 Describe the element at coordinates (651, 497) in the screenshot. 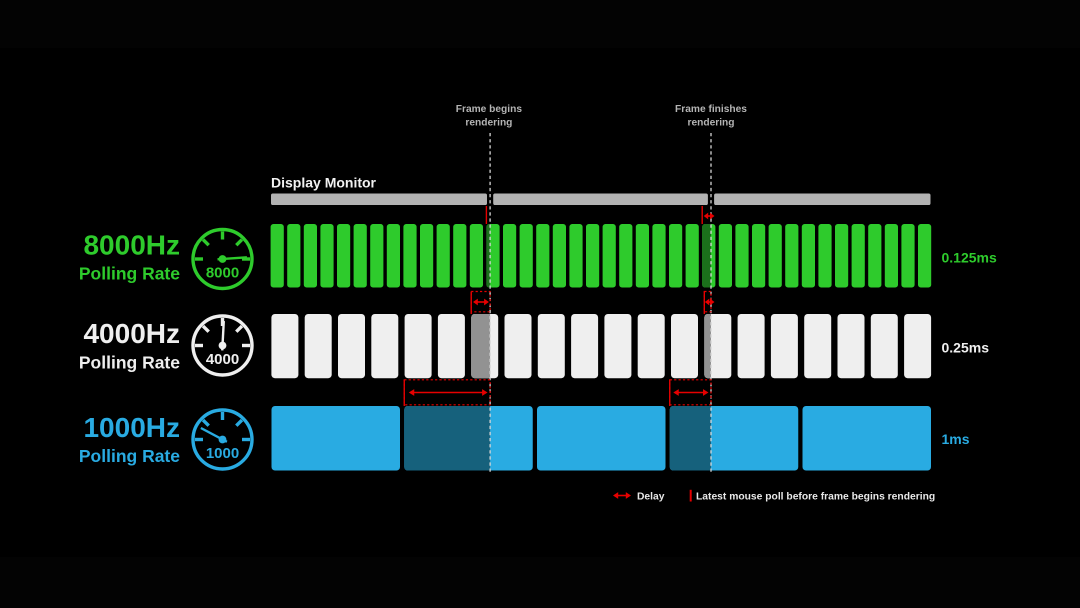

I see `svg-text: Delay` at that location.